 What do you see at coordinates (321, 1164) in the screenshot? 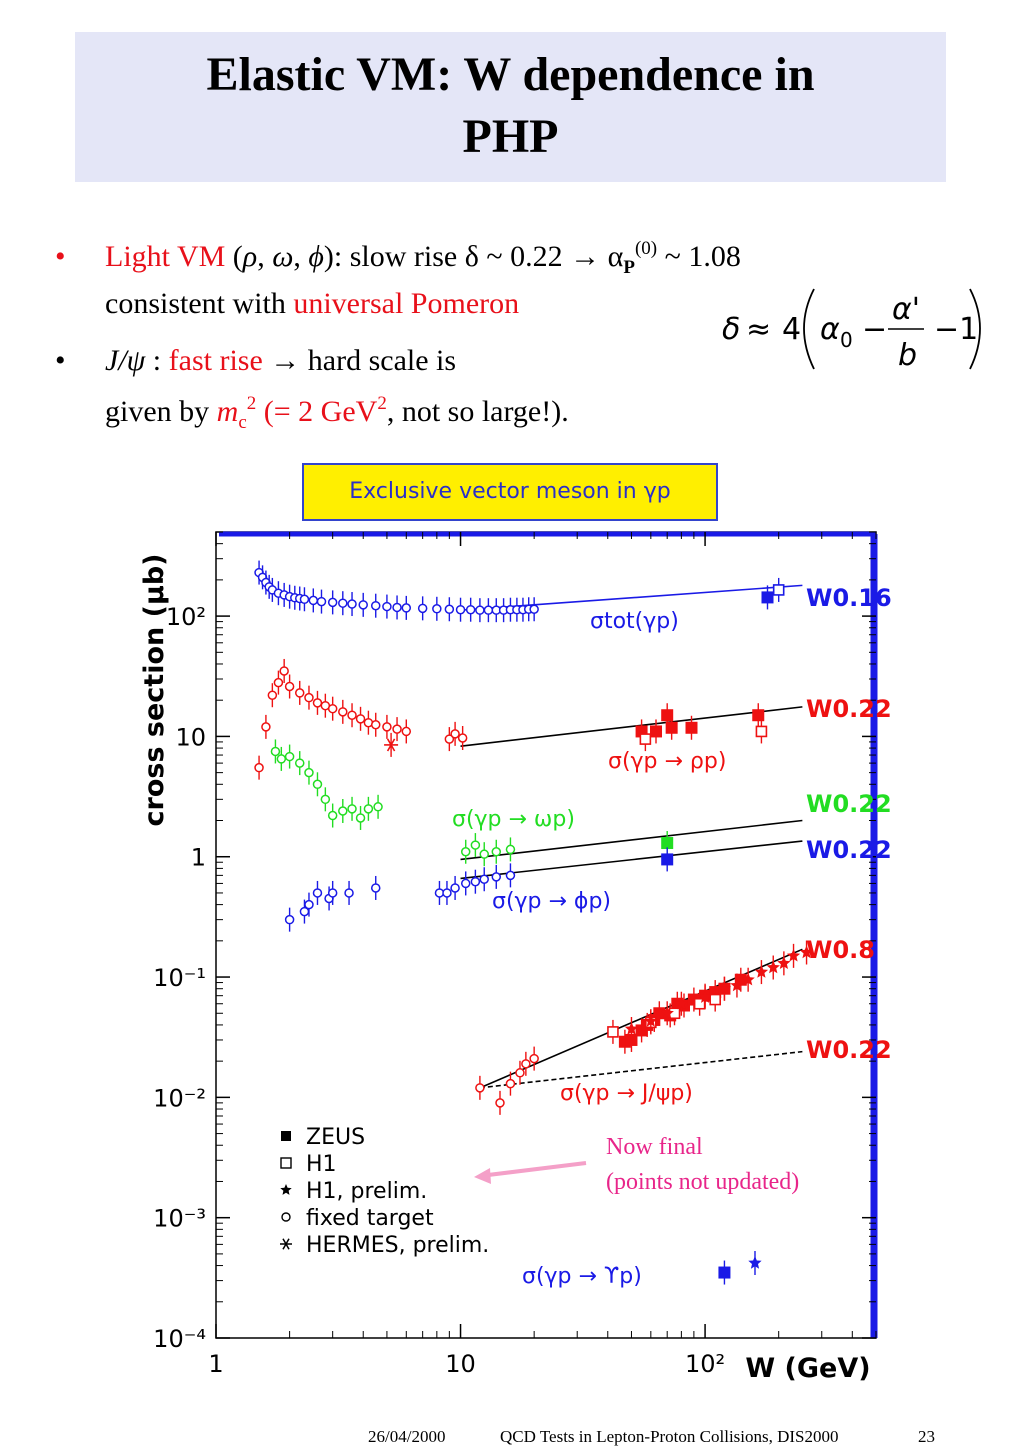
I see `legend-entry-label: H1` at bounding box center [321, 1164].